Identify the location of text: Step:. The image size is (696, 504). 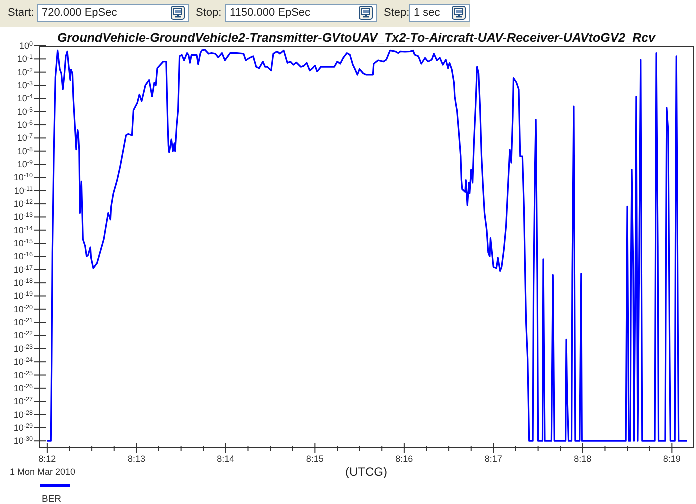
(397, 13).